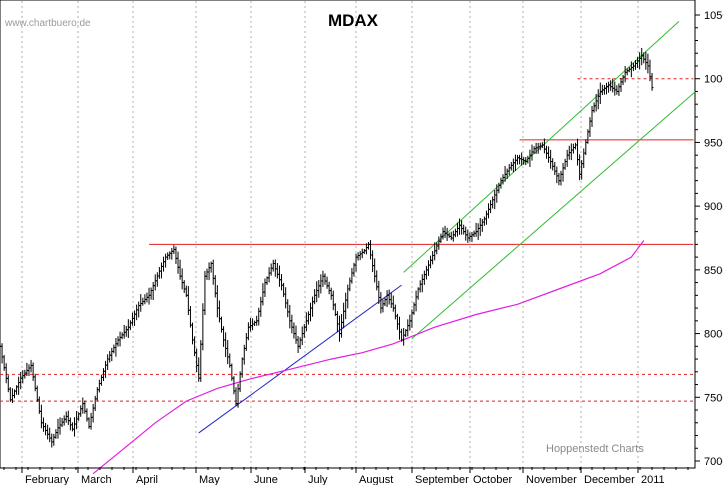 The height and width of the screenshot is (485, 723). I want to click on x-tick-label: August, so click(376, 479).